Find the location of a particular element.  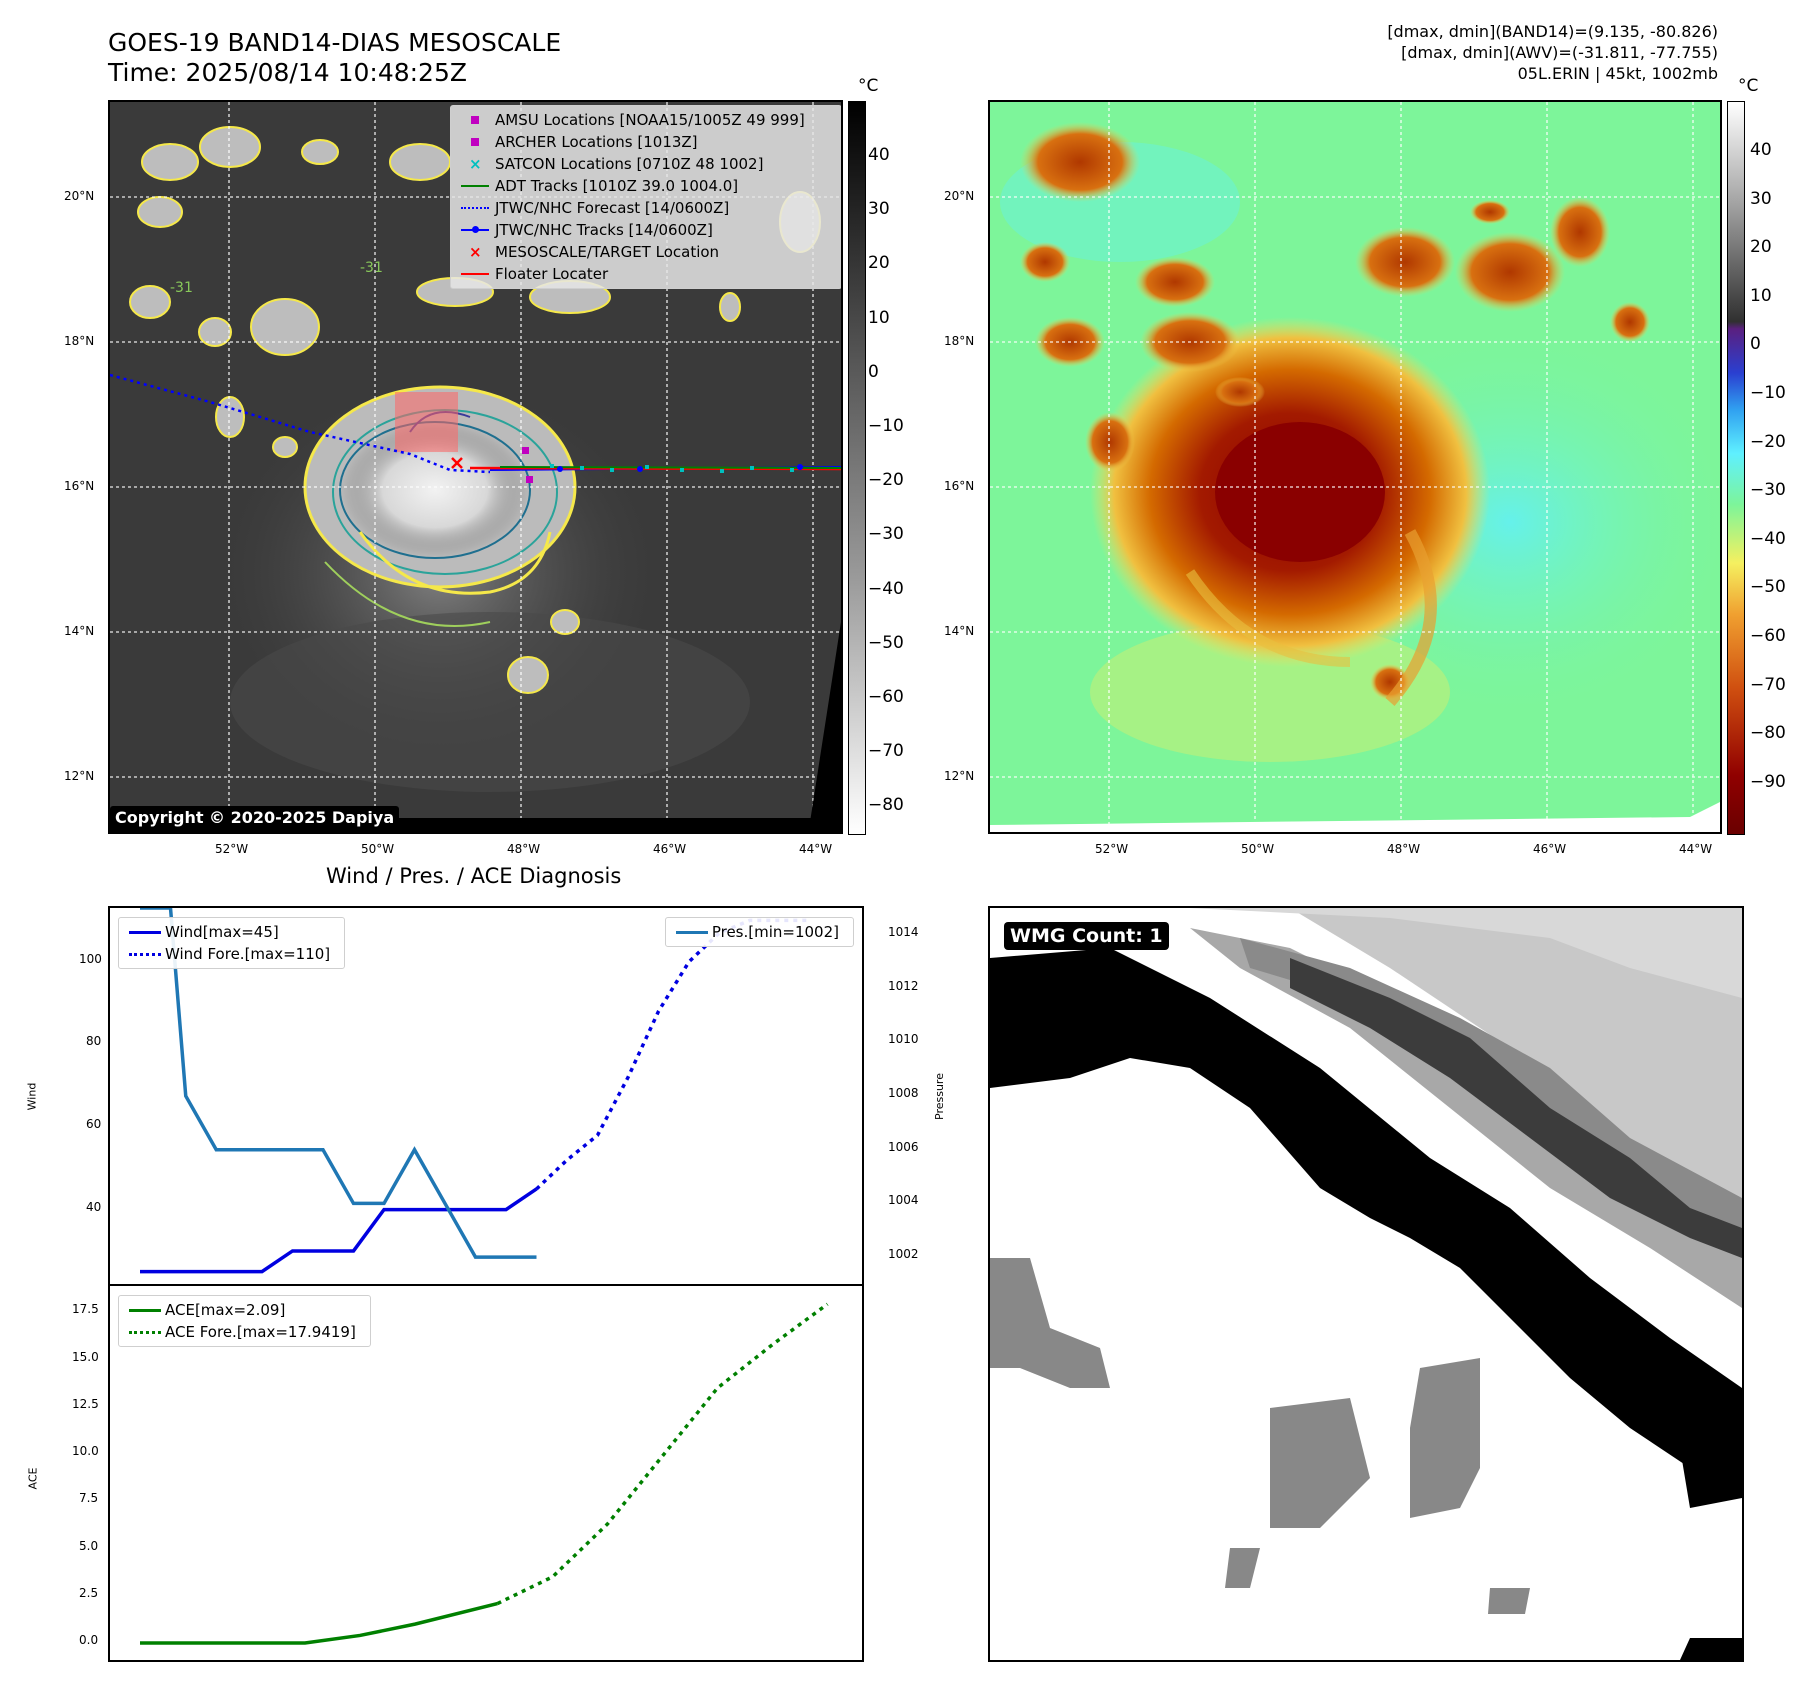

wind-tick: 80 is located at coordinates (94, 1041).